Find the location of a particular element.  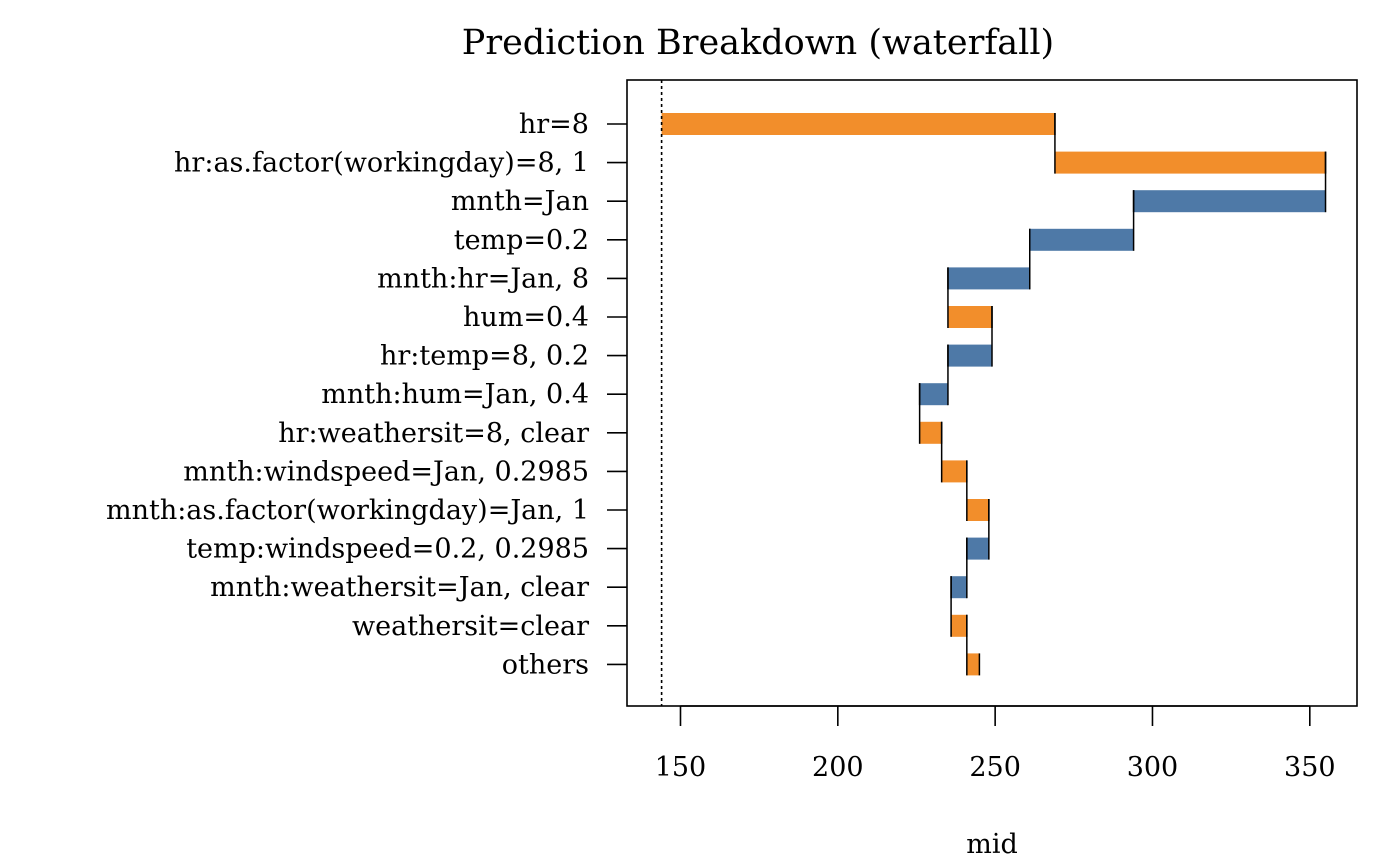

y-tick-label-11: mnth:as.factor(workingday)=Jan, 1 is located at coordinates (347, 510).